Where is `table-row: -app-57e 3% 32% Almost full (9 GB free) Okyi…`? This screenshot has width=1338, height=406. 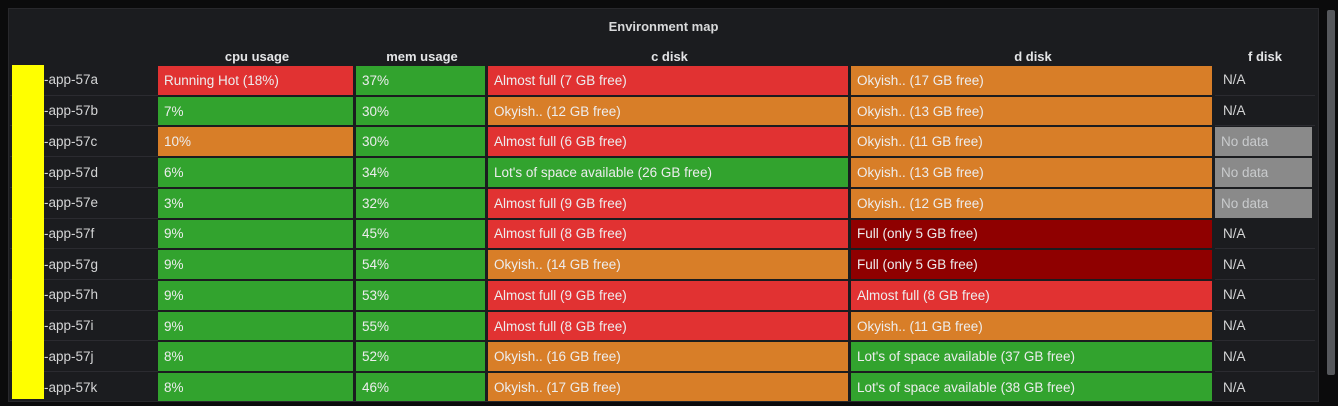
table-row: -app-57e 3% 32% Almost full (9 GB free) Okyi… is located at coordinates (662, 203).